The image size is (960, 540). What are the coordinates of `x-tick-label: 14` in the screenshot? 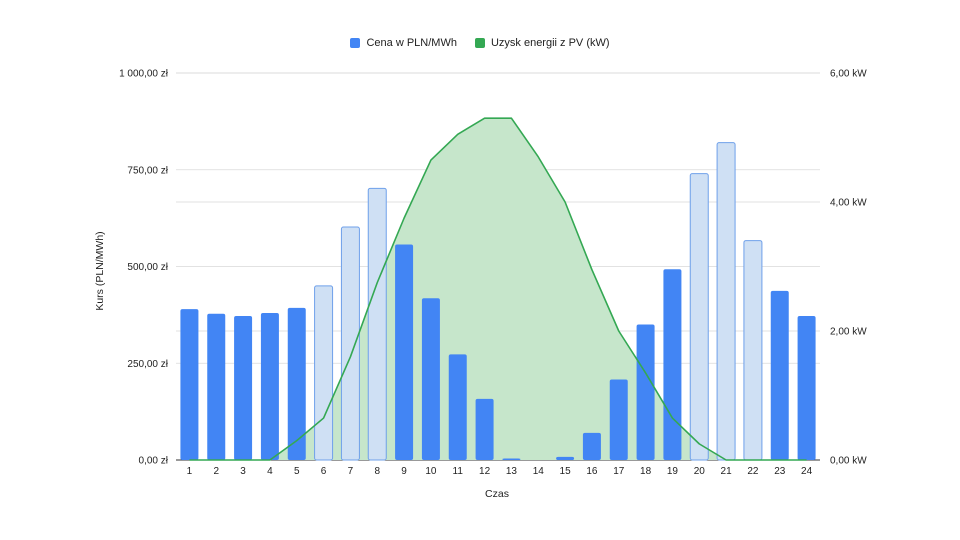 It's located at (539, 471).